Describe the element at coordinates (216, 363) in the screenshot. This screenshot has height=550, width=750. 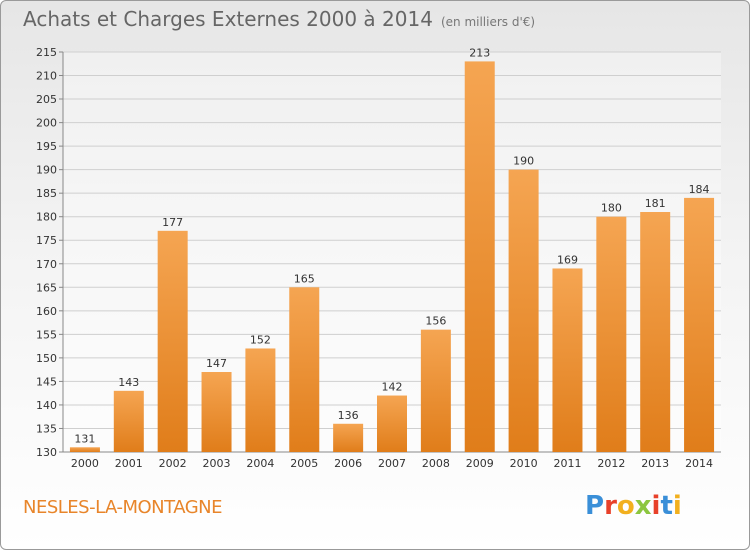
I see `data-label: 147` at that location.